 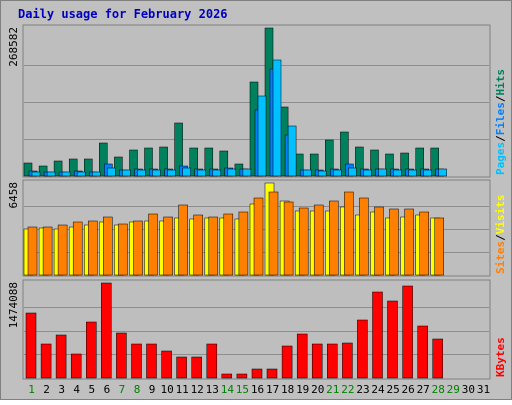 I want to click on day-label-20: 20, so click(x=317, y=389).